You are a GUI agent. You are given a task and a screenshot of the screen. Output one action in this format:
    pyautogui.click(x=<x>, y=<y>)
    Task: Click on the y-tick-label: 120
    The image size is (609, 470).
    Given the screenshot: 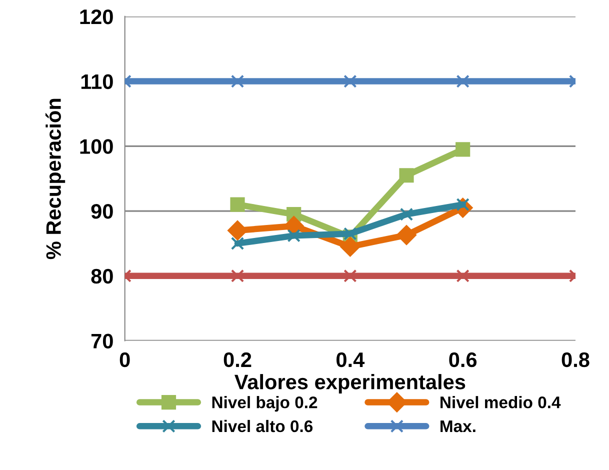 What is the action you would take?
    pyautogui.click(x=96, y=16)
    